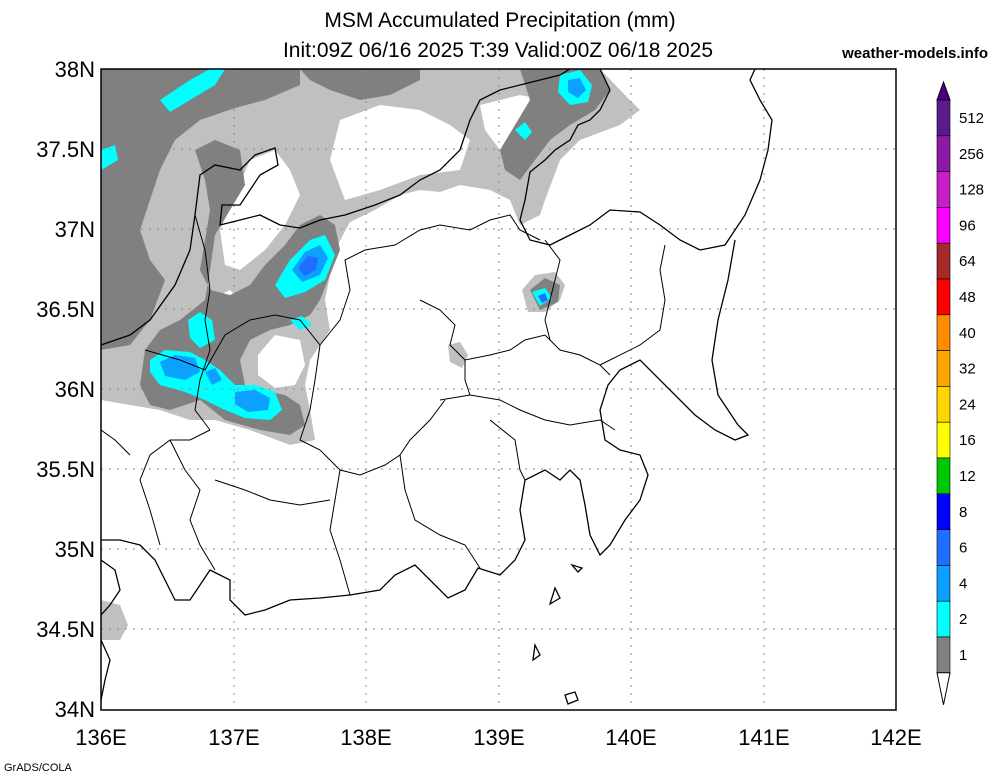 The image size is (1000, 779). I want to click on lon-label-140e: 140E, so click(630, 737).